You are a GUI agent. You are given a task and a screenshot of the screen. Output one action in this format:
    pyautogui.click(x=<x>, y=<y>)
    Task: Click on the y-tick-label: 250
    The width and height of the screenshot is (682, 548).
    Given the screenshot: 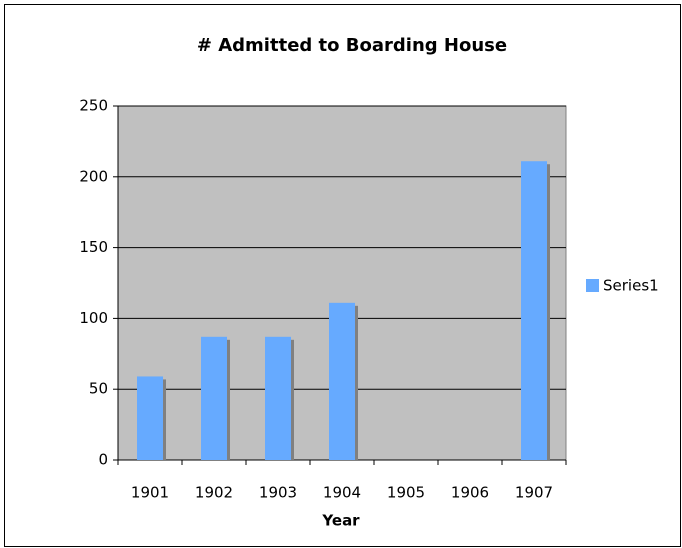 What is the action you would take?
    pyautogui.click(x=93, y=106)
    